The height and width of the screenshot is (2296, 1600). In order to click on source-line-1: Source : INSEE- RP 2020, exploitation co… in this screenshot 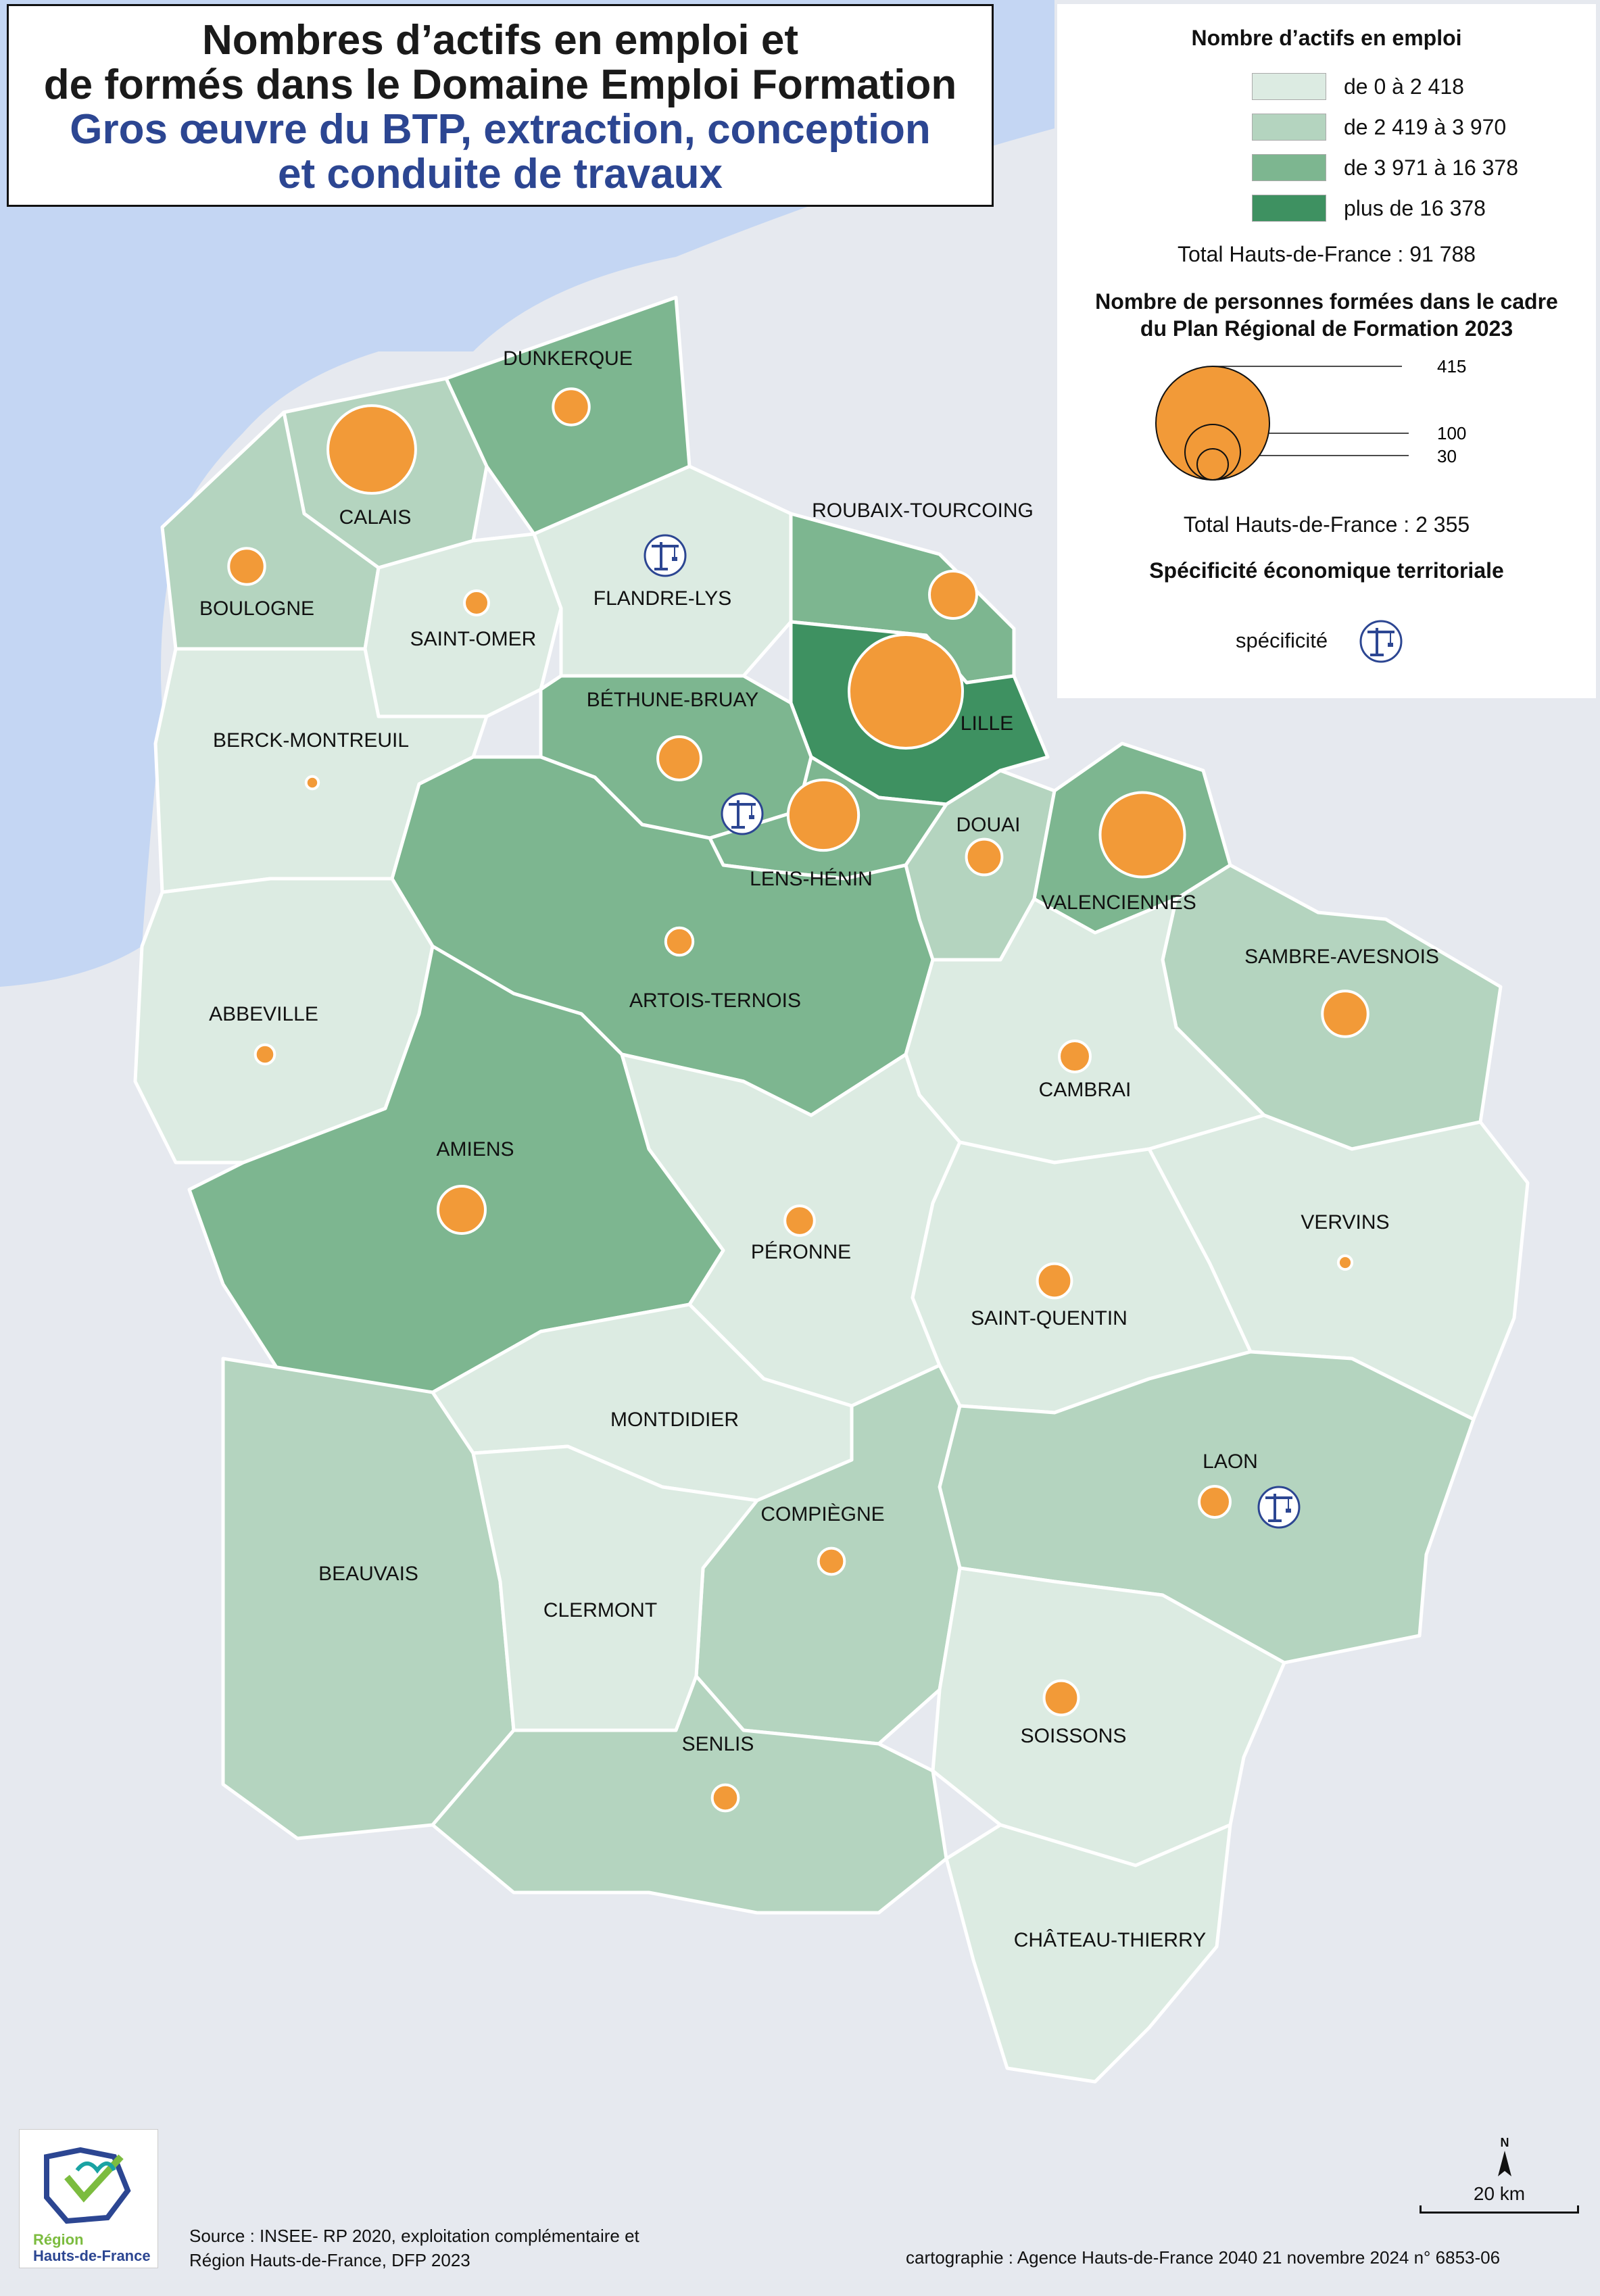, I will do `click(414, 2236)`.